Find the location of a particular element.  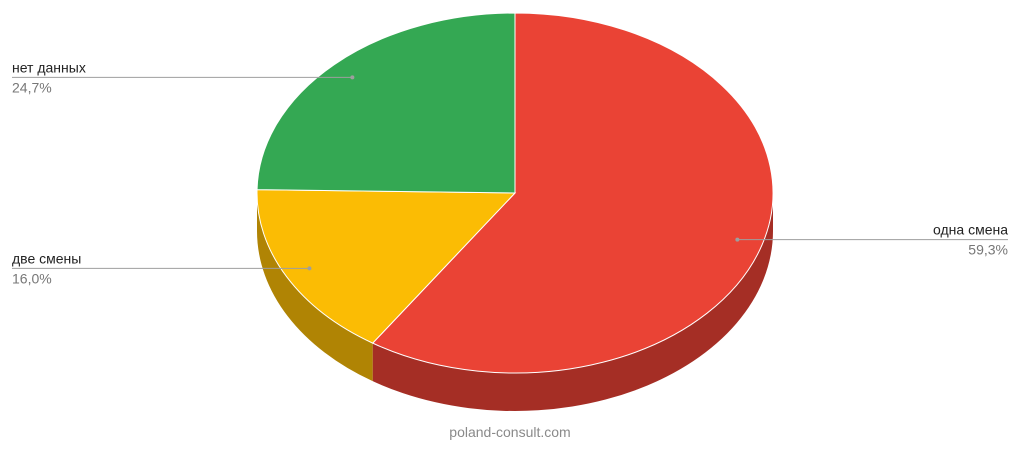

slice-value-одна-смена: 59,3% is located at coordinates (988, 250).